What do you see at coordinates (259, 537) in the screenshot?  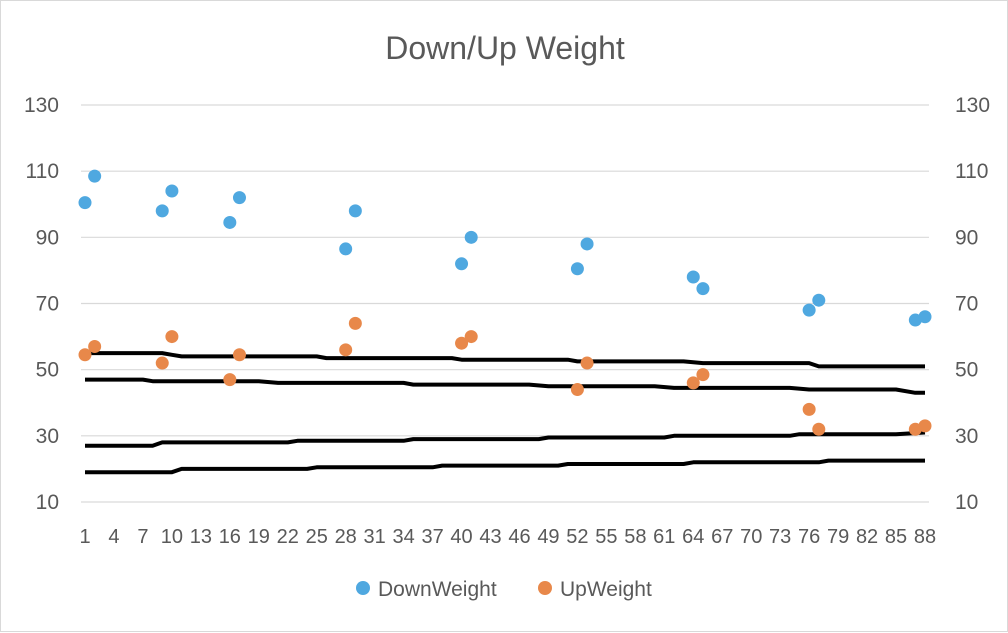 I see `x-tick-label: 19` at bounding box center [259, 537].